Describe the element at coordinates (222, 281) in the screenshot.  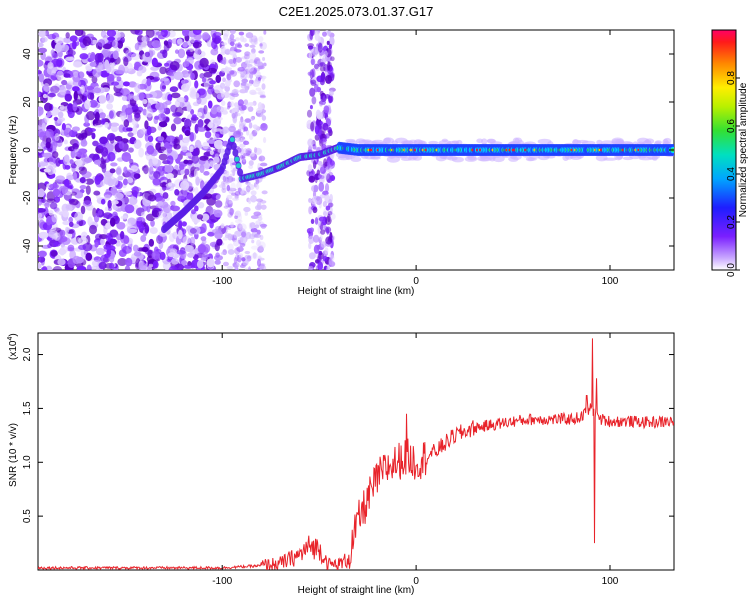
I see `top-x-tick-label: -100` at that location.